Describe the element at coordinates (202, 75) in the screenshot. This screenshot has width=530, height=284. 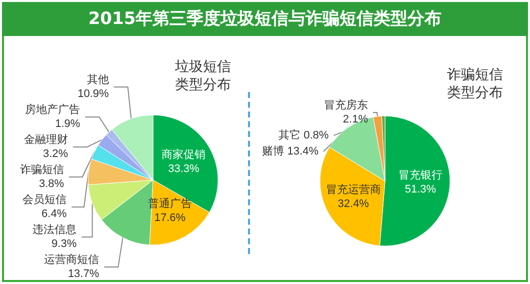
I see `chart-subtitle: 垃圾短信类型分布` at that location.